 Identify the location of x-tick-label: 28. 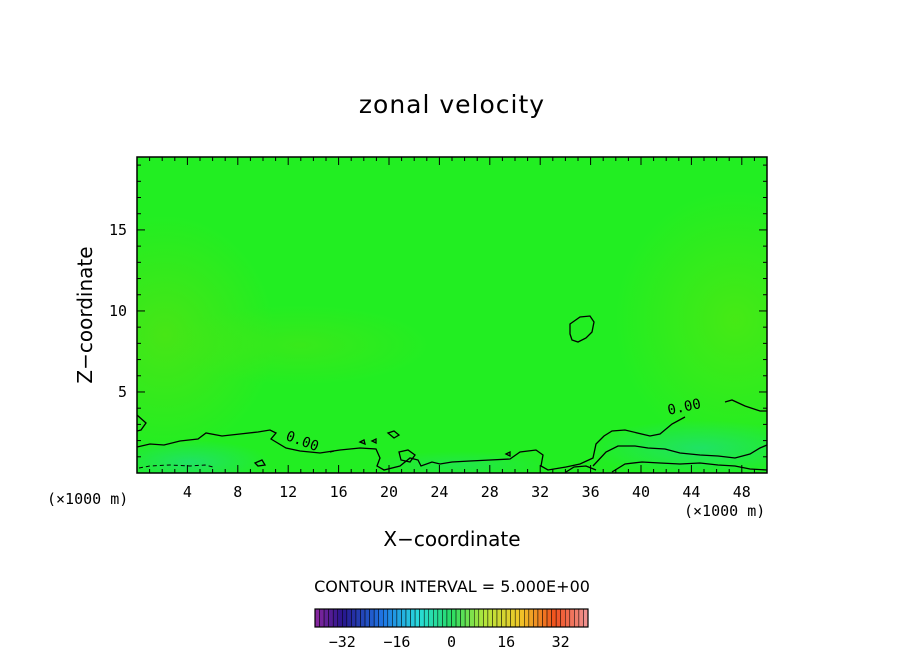
(490, 492).